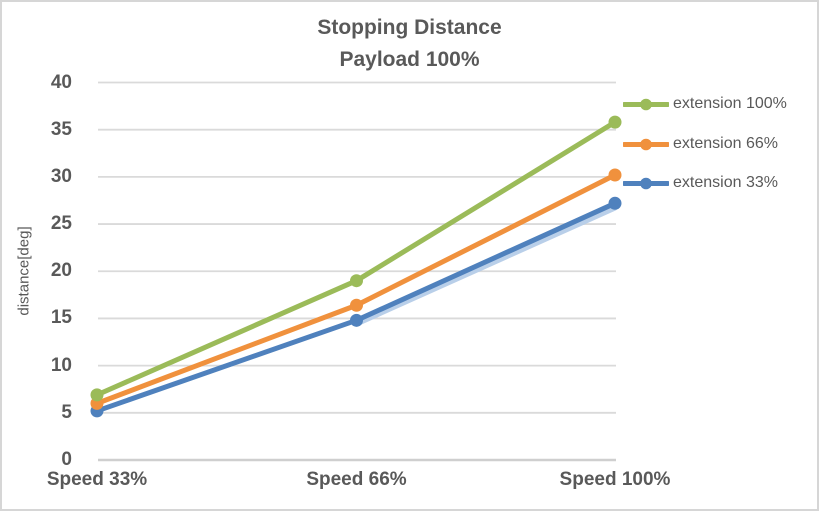  I want to click on y-tick-label: 0, so click(66, 459).